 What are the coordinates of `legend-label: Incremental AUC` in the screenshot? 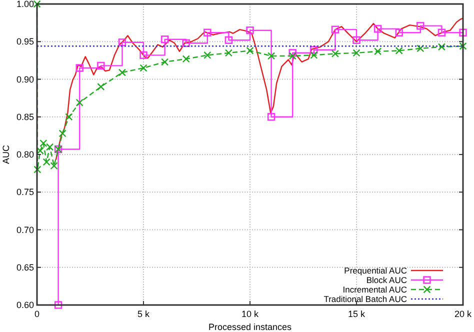 It's located at (374, 289).